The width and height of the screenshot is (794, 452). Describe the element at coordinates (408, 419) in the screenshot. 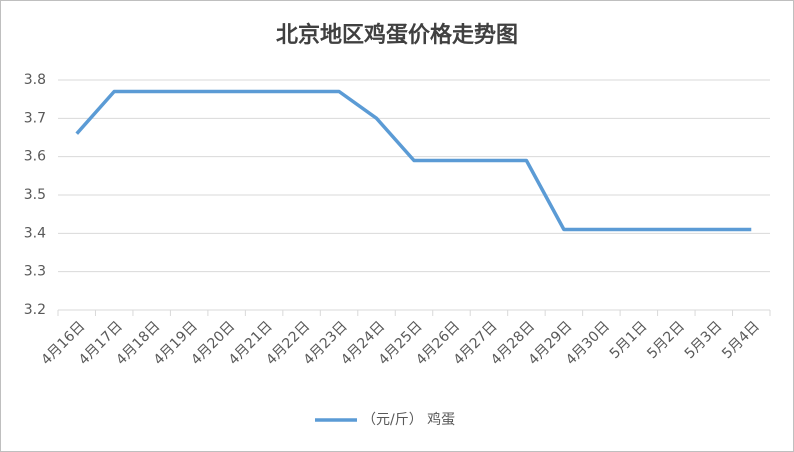

I see `legend-label: （元/斤） 鸡蛋` at that location.